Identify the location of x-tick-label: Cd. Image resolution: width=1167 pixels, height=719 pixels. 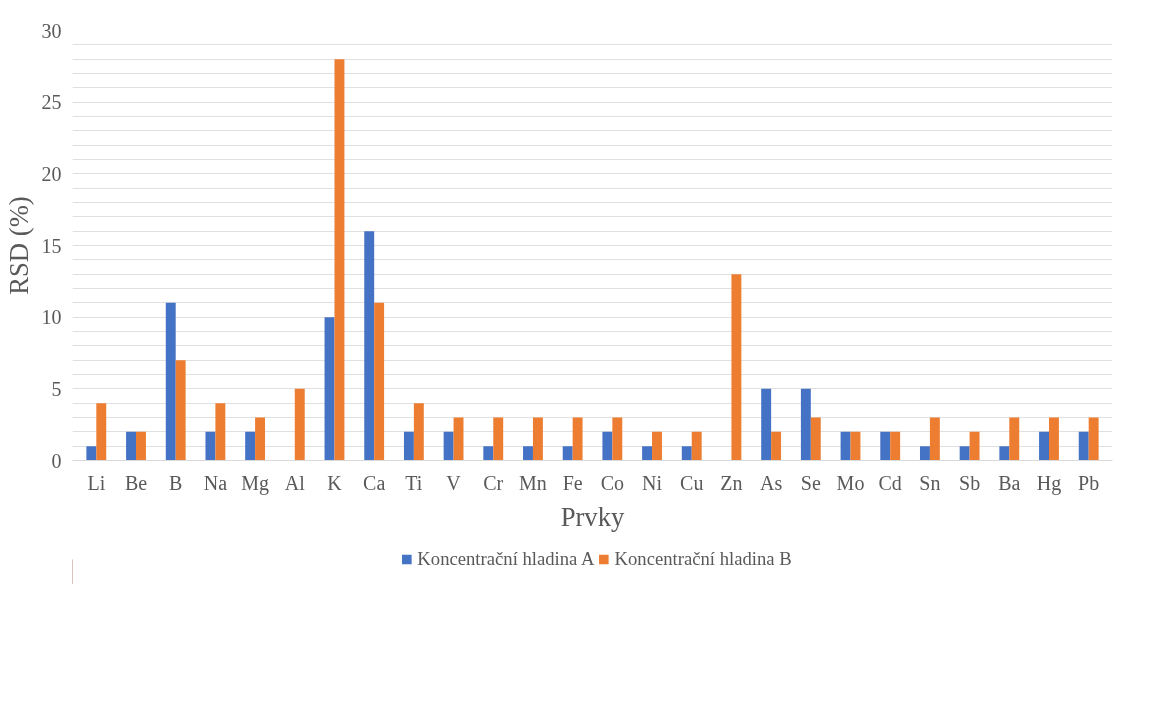
(890, 482).